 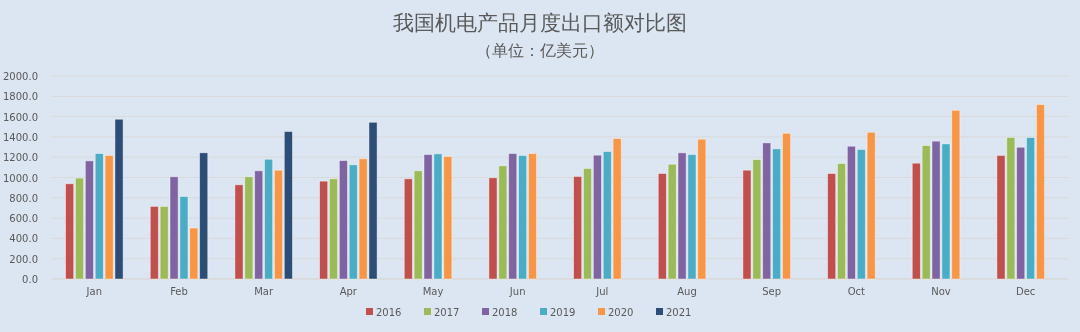 I want to click on chart-title: 我国机电产品月度出口额对比图, so click(x=540, y=23).